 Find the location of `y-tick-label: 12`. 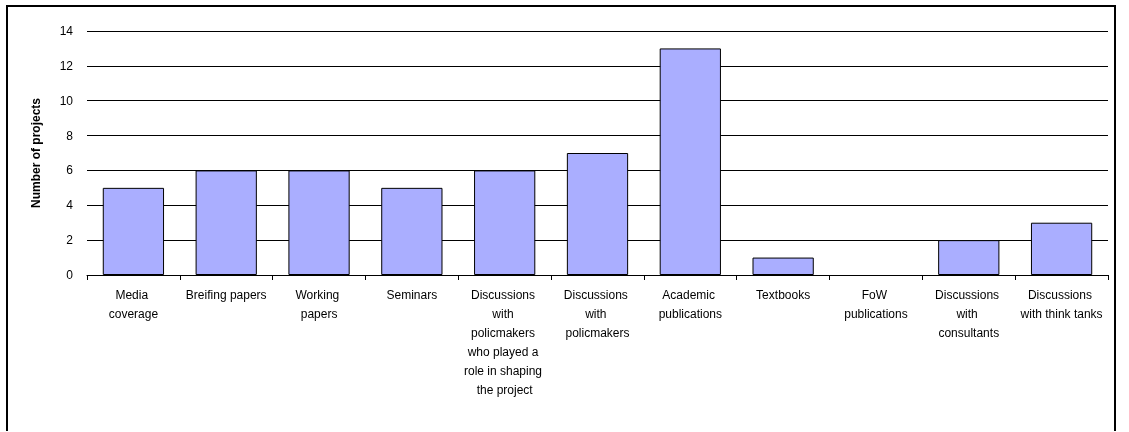

y-tick-label: 12 is located at coordinates (66, 65).